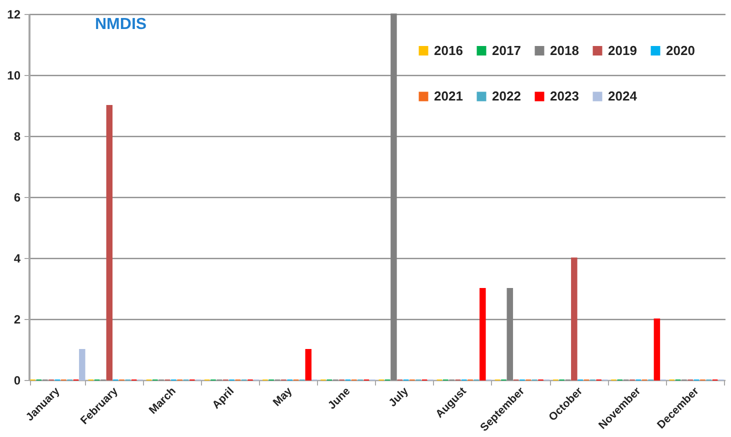  I want to click on legend-label: 2024, so click(623, 96).